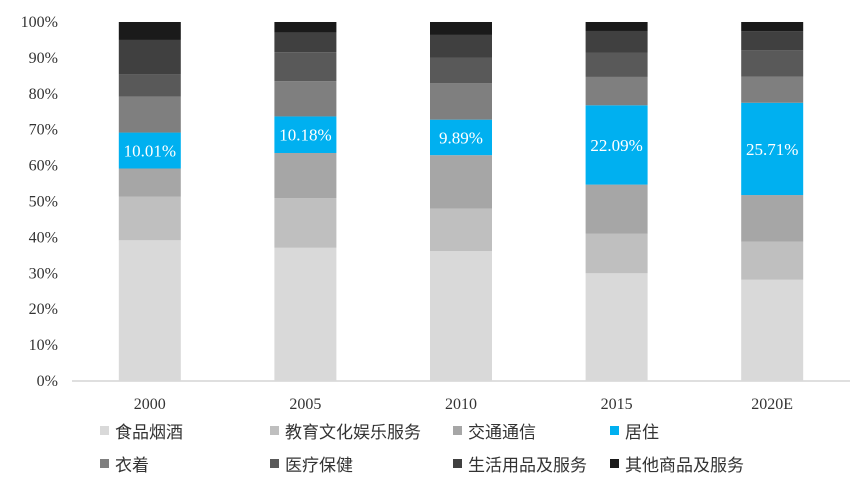 This screenshot has height=490, width=867. I want to click on data-label: 9.89%, so click(461, 137).